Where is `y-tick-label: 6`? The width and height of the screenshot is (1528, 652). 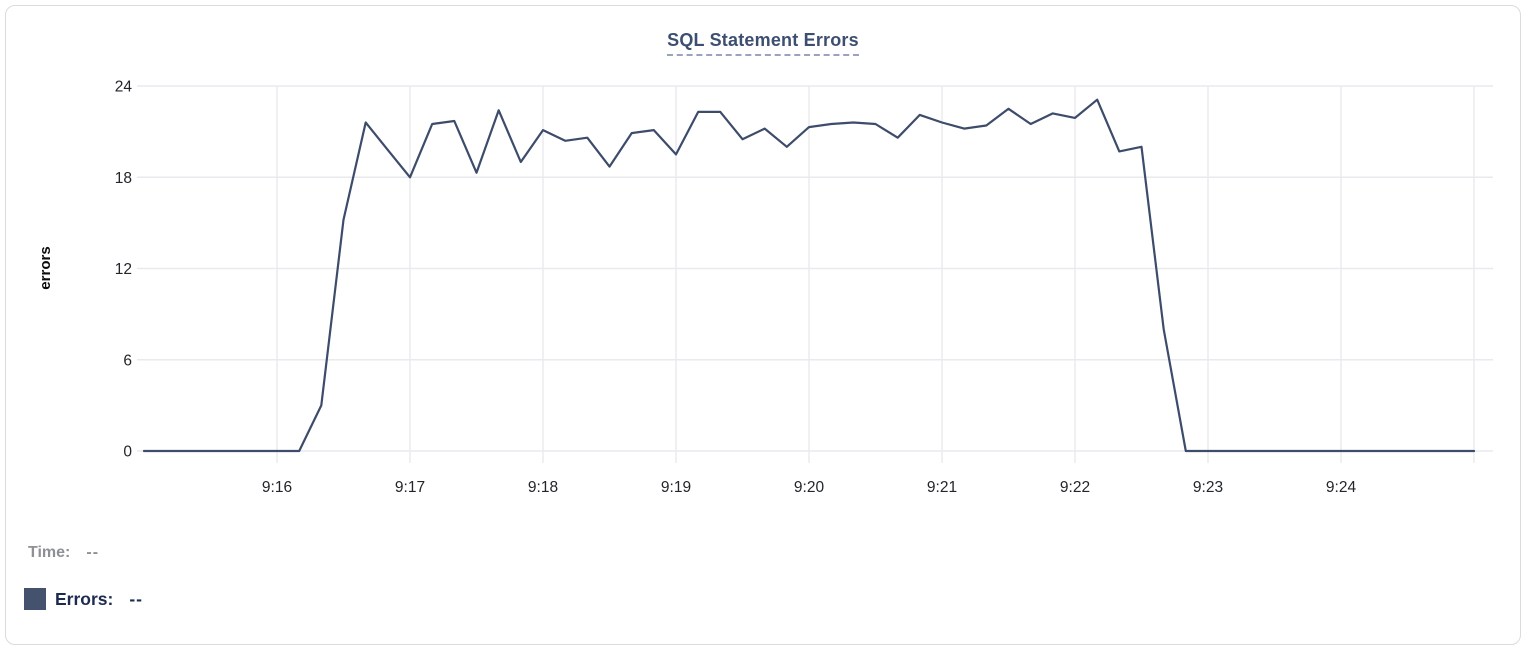 y-tick-label: 6 is located at coordinates (127, 360).